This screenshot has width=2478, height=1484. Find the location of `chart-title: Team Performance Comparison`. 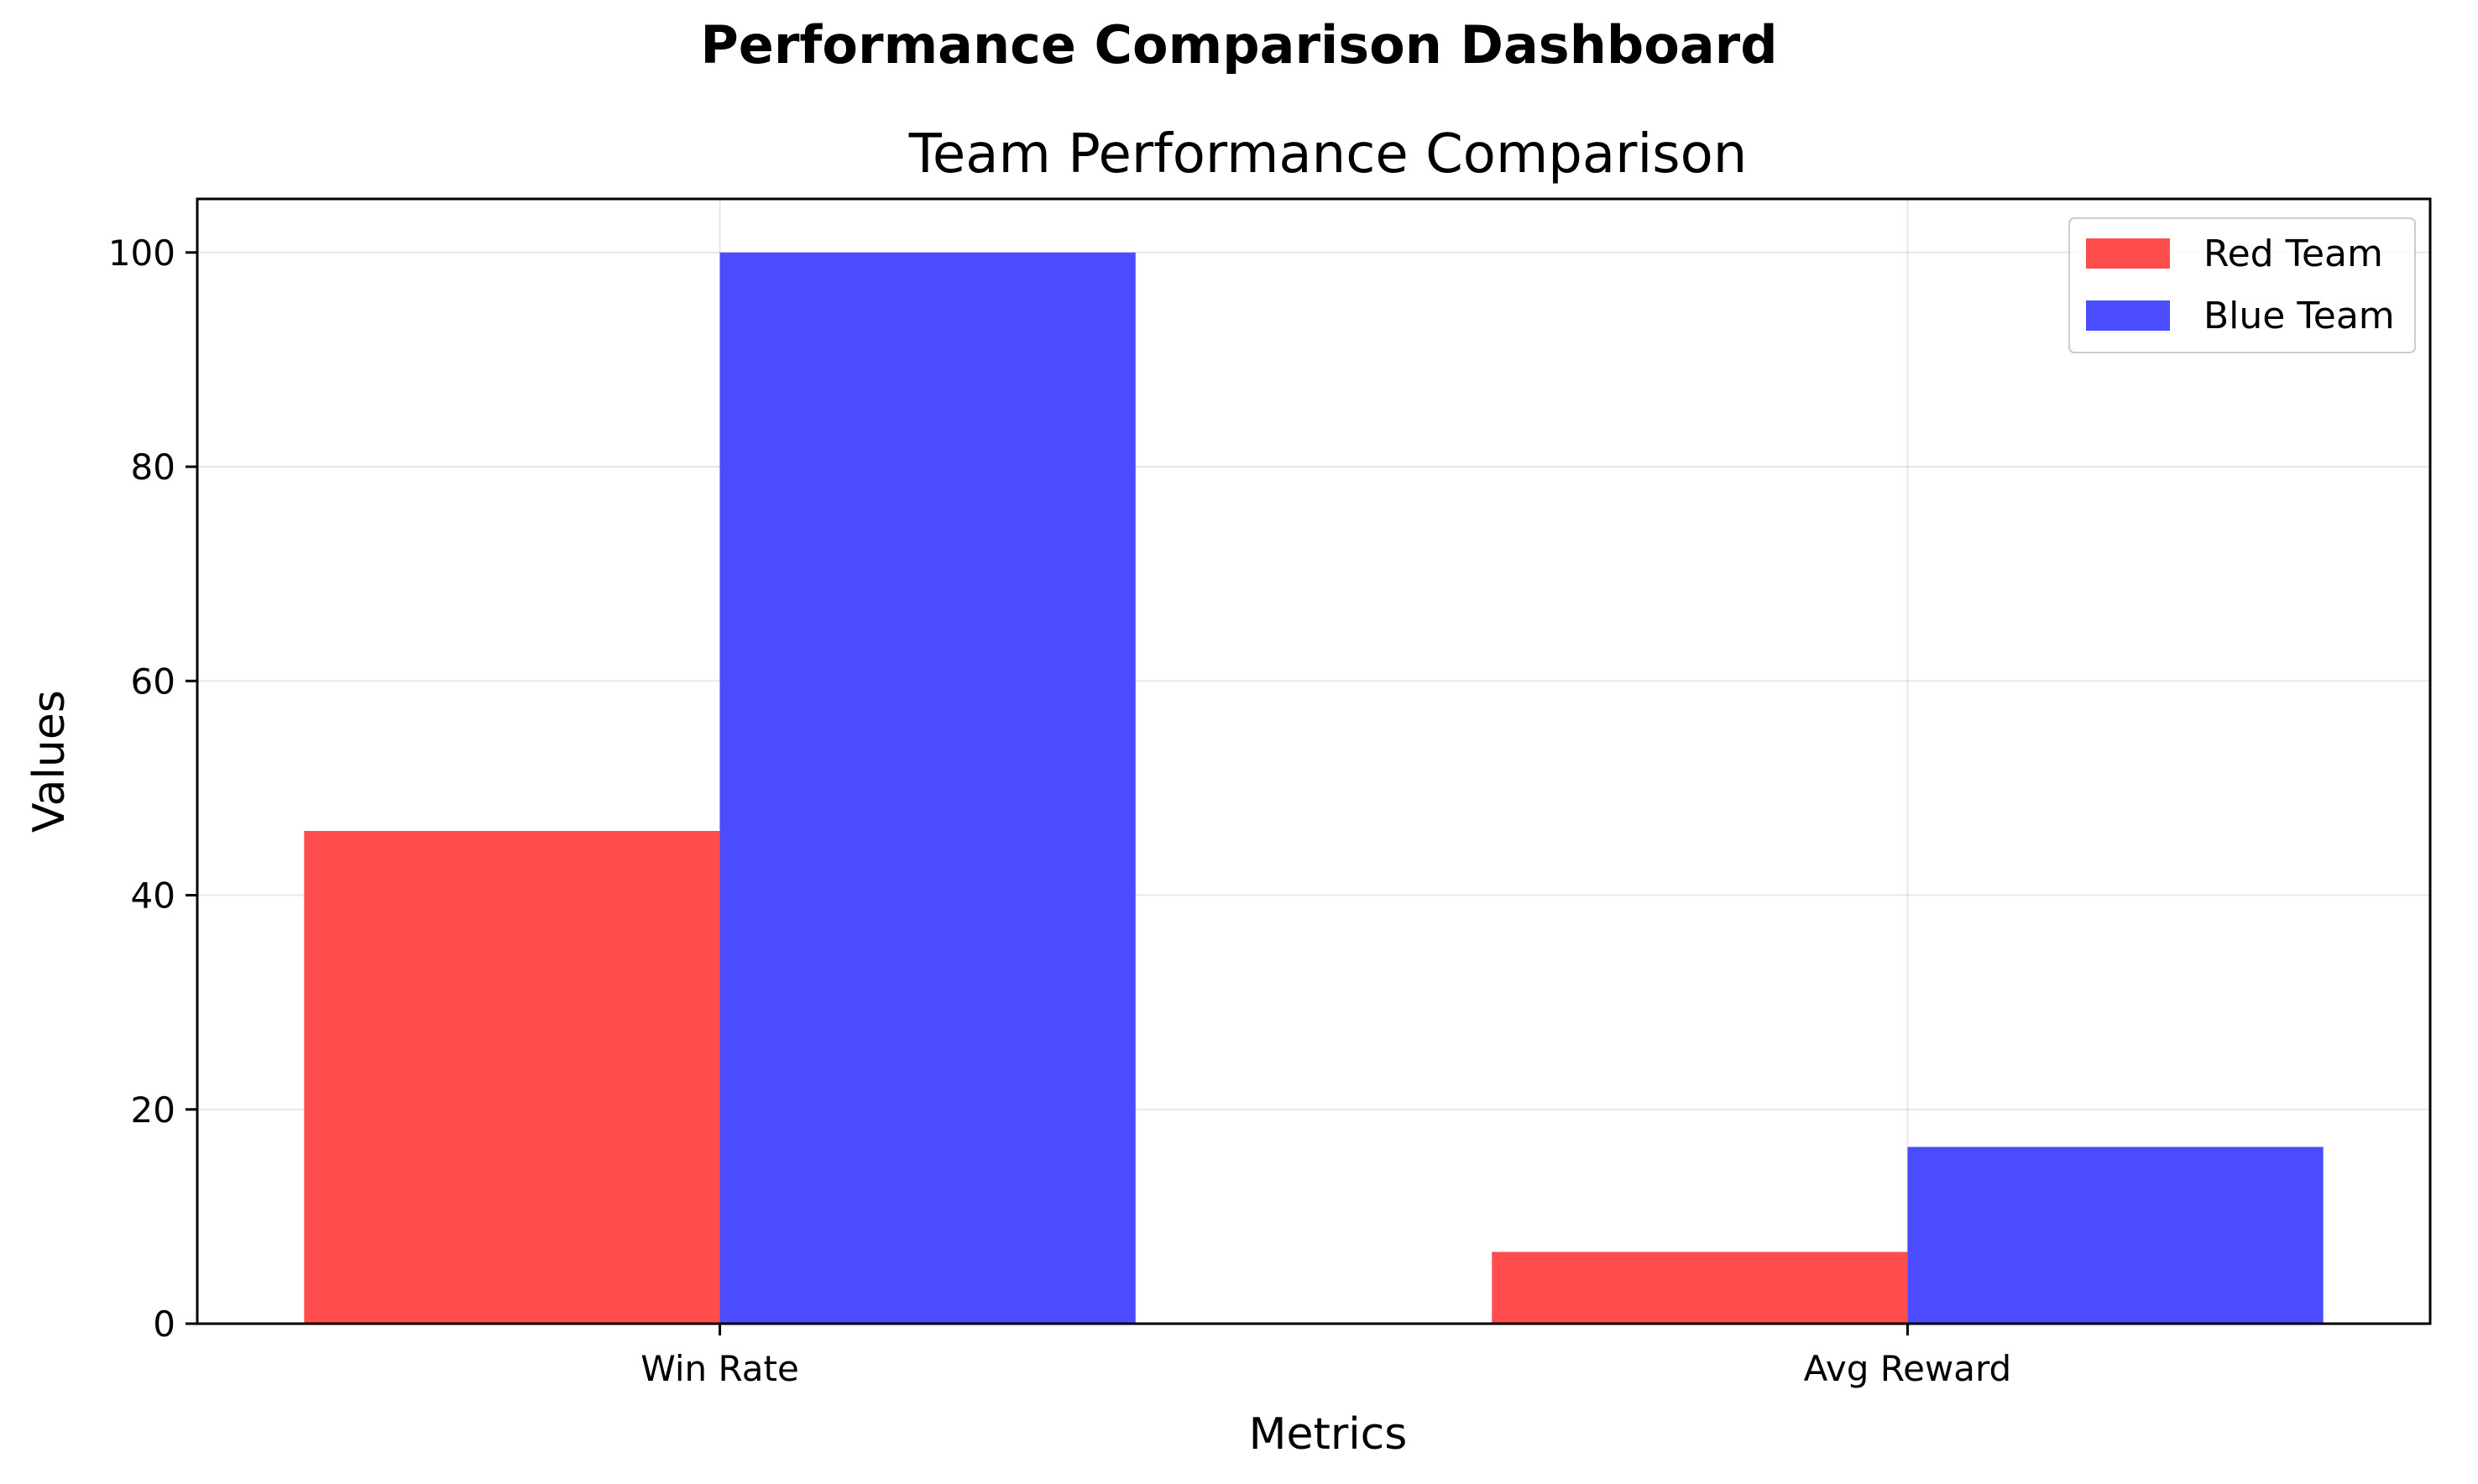

chart-title: Team Performance Comparison is located at coordinates (1328, 154).